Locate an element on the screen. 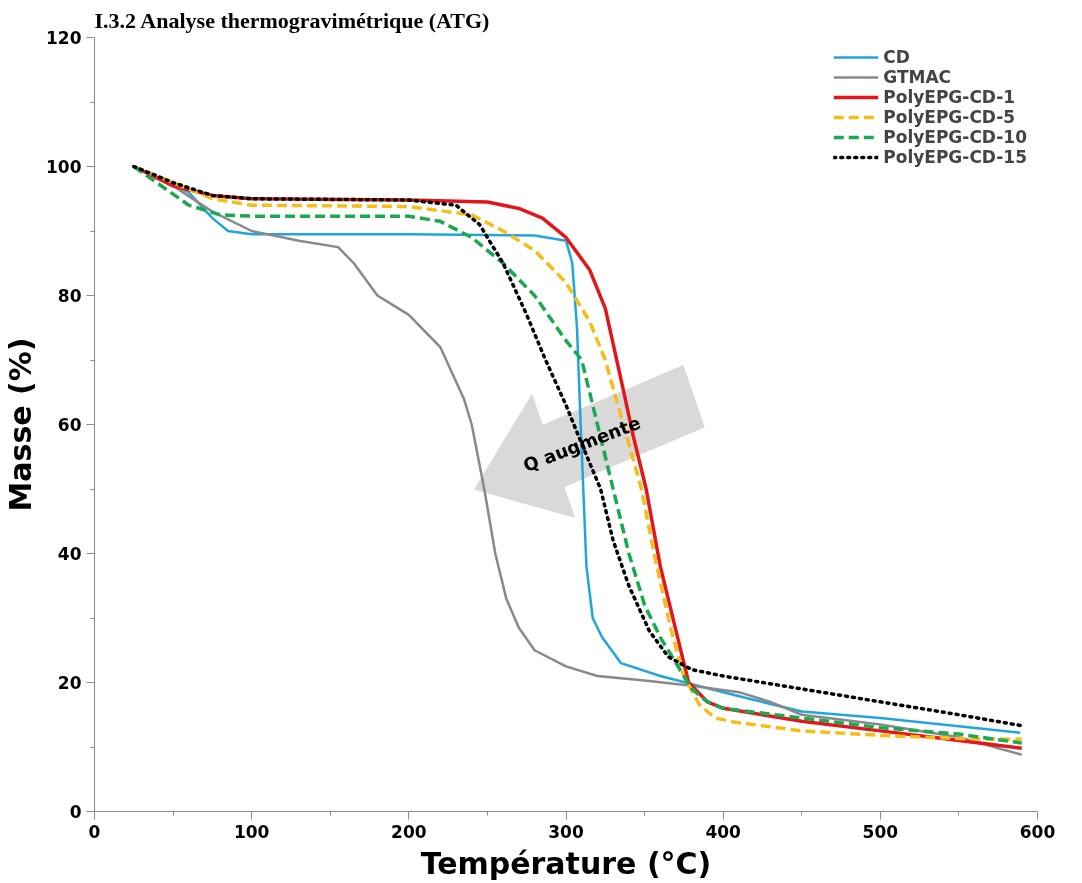  legend-label: PolyEPG-CD-1 is located at coordinates (949, 97).